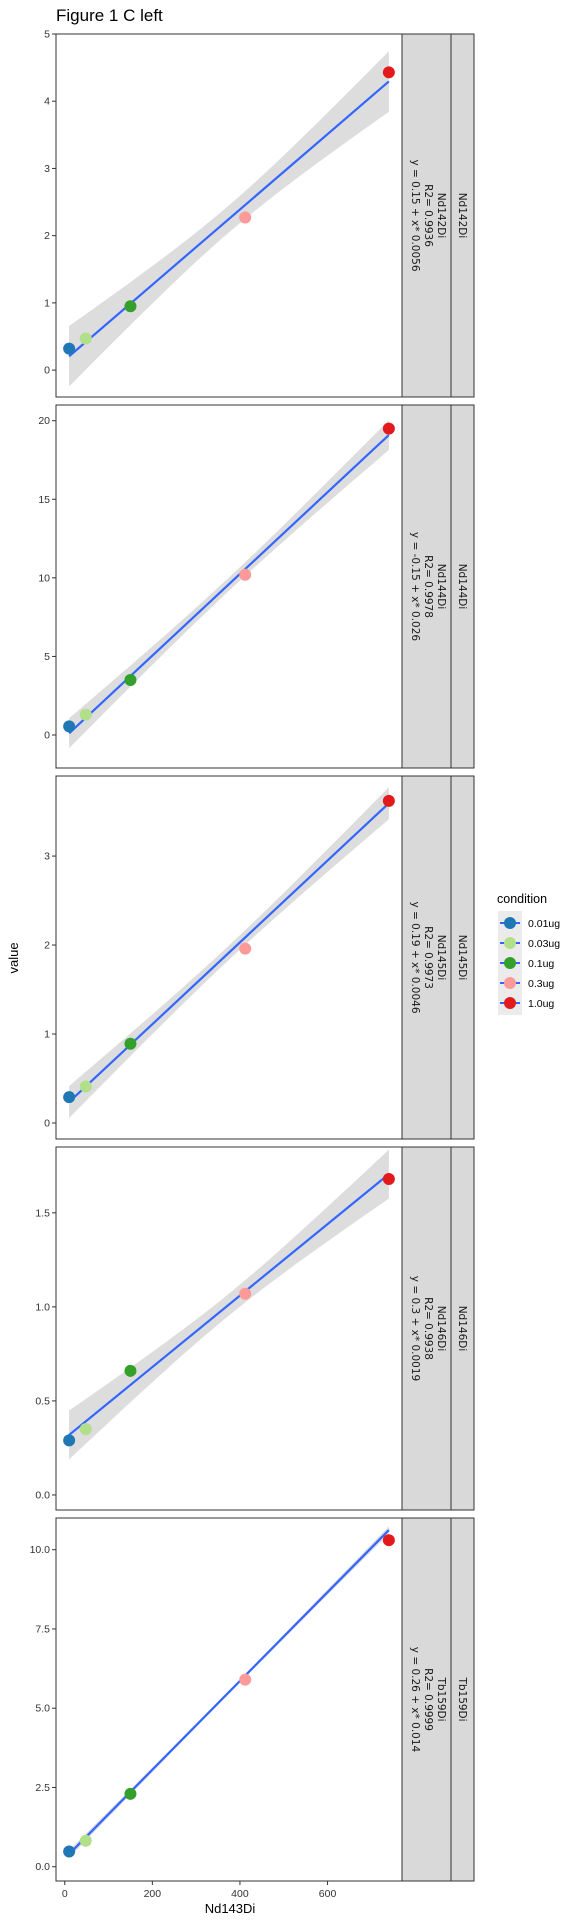 This screenshot has height=1920, width=576. What do you see at coordinates (415, 215) in the screenshot?
I see `equation-line: y = 0.15 + x* 0.0056` at bounding box center [415, 215].